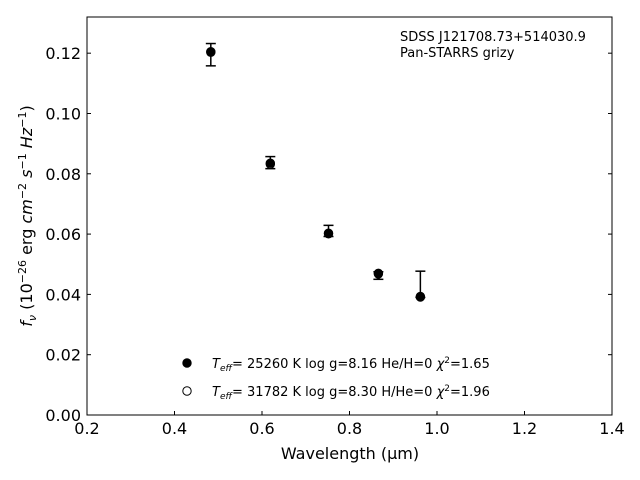  Describe the element at coordinates (261, 428) in the screenshot. I see `x-tick-label: 0.6` at that location.